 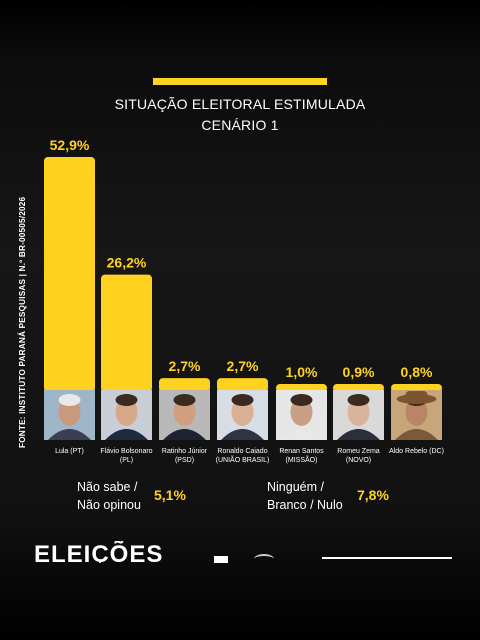 I want to click on value-label-3: 2,7%, so click(x=243, y=366).